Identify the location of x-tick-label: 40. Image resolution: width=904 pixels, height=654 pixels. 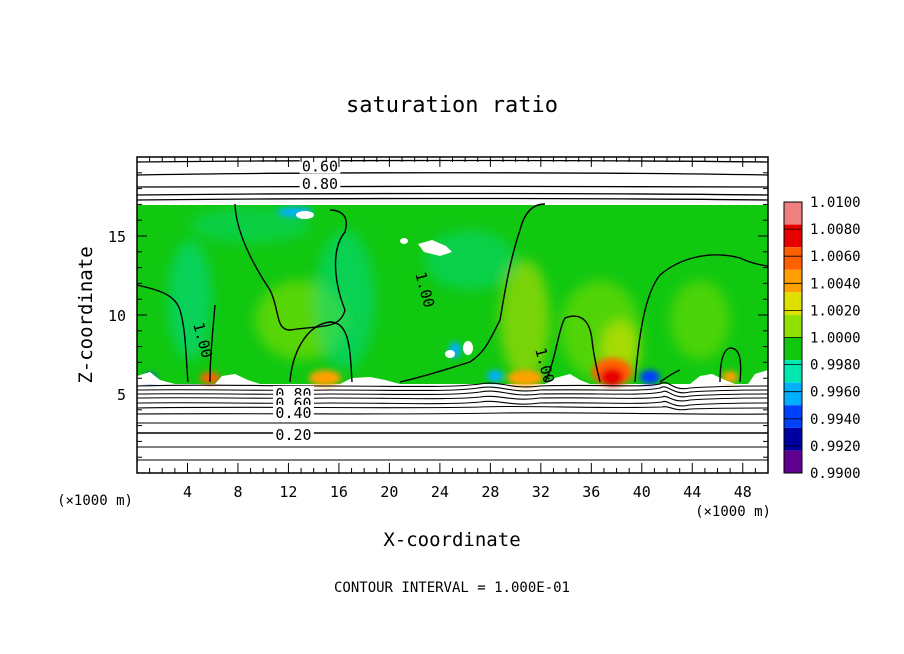
(642, 492).